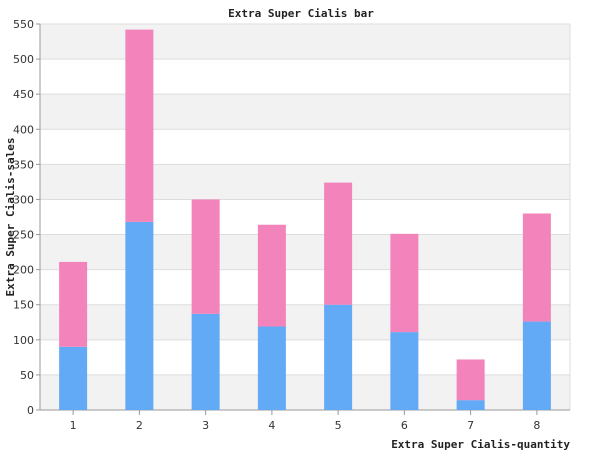  What do you see at coordinates (301, 13) in the screenshot?
I see `chart-title: Extra Super Cialis bar` at bounding box center [301, 13].